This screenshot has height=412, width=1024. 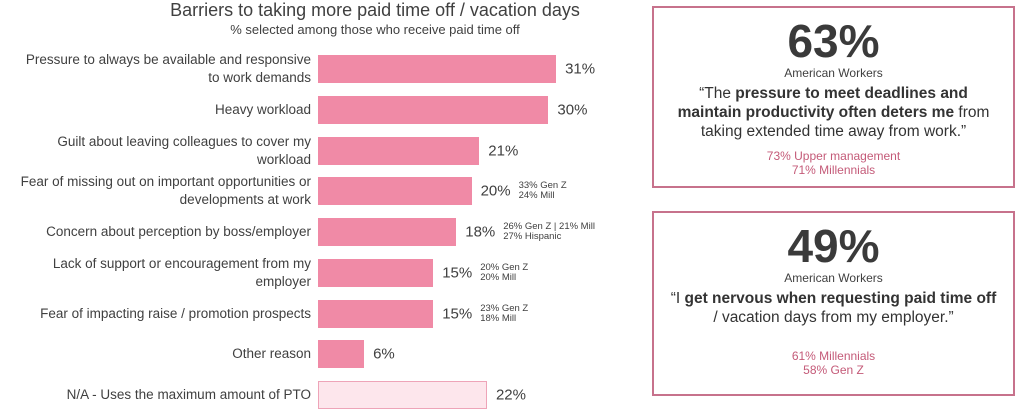 I want to click on note-line: 33% Gen Z, so click(x=542, y=186).